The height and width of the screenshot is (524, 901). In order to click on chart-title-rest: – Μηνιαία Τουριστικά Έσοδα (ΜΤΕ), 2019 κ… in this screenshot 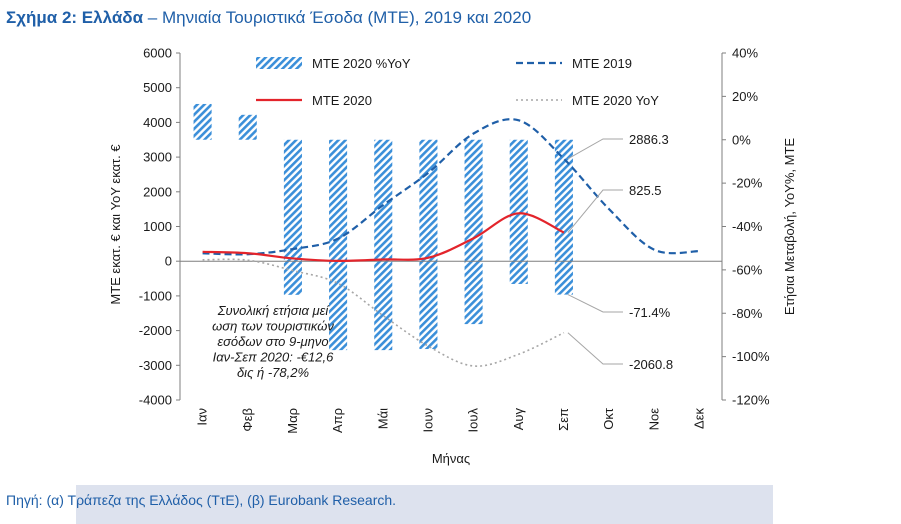, I will do `click(337, 17)`.